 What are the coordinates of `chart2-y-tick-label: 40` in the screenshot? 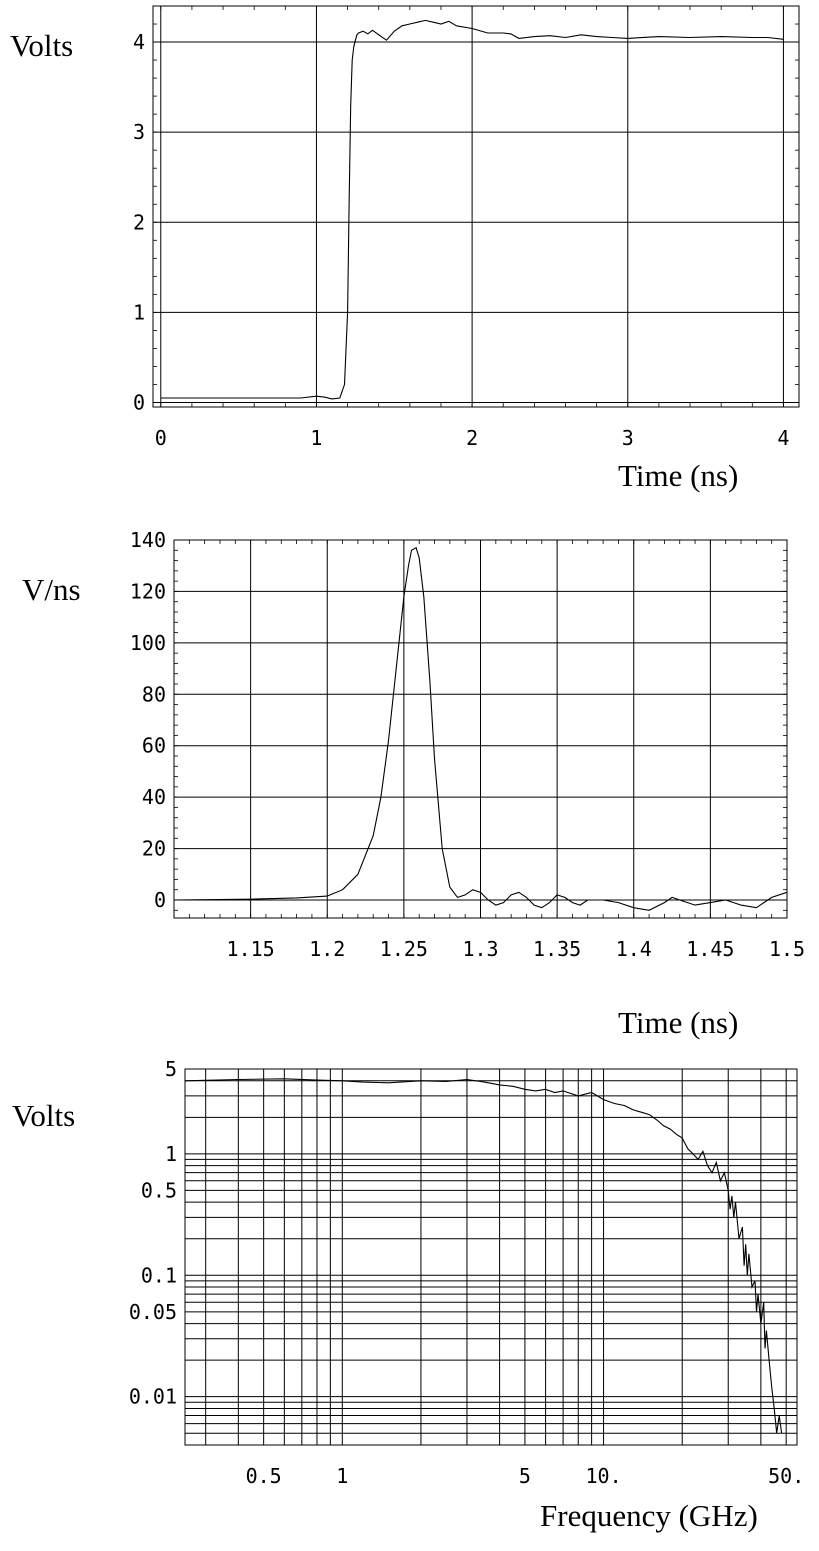 It's located at (154, 797).